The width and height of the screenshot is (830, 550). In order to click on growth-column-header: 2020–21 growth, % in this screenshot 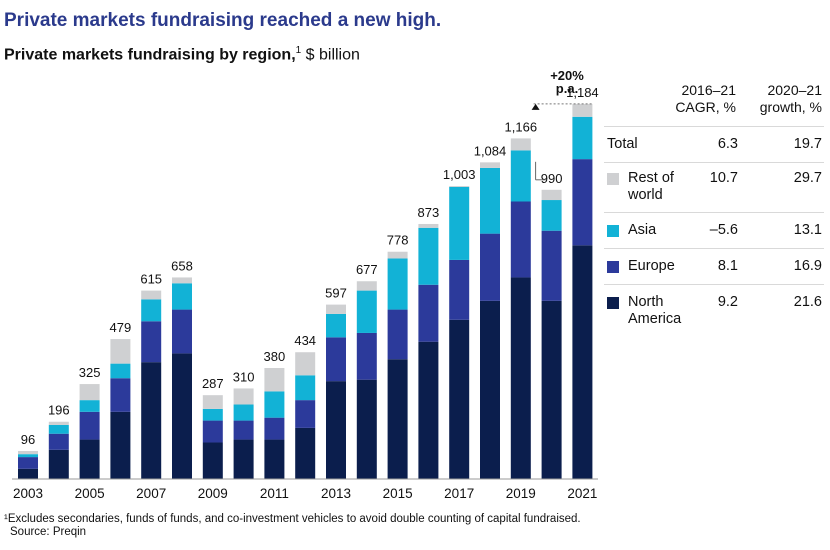, I will do `click(781, 99)`.